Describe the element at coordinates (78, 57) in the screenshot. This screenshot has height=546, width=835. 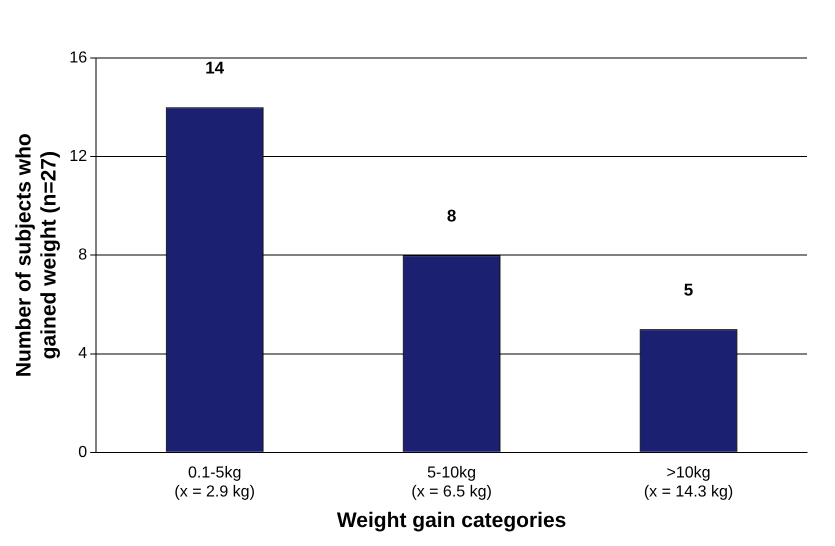
I see `y-tick-label: 16` at that location.